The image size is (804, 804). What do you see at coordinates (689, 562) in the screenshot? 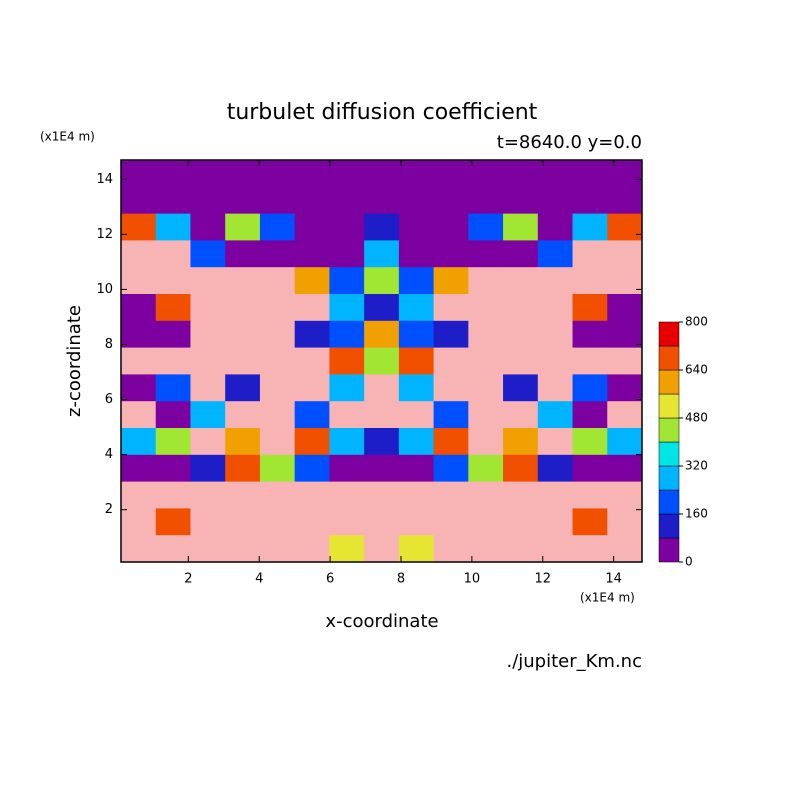
I see `colorbar-label: 0` at bounding box center [689, 562].